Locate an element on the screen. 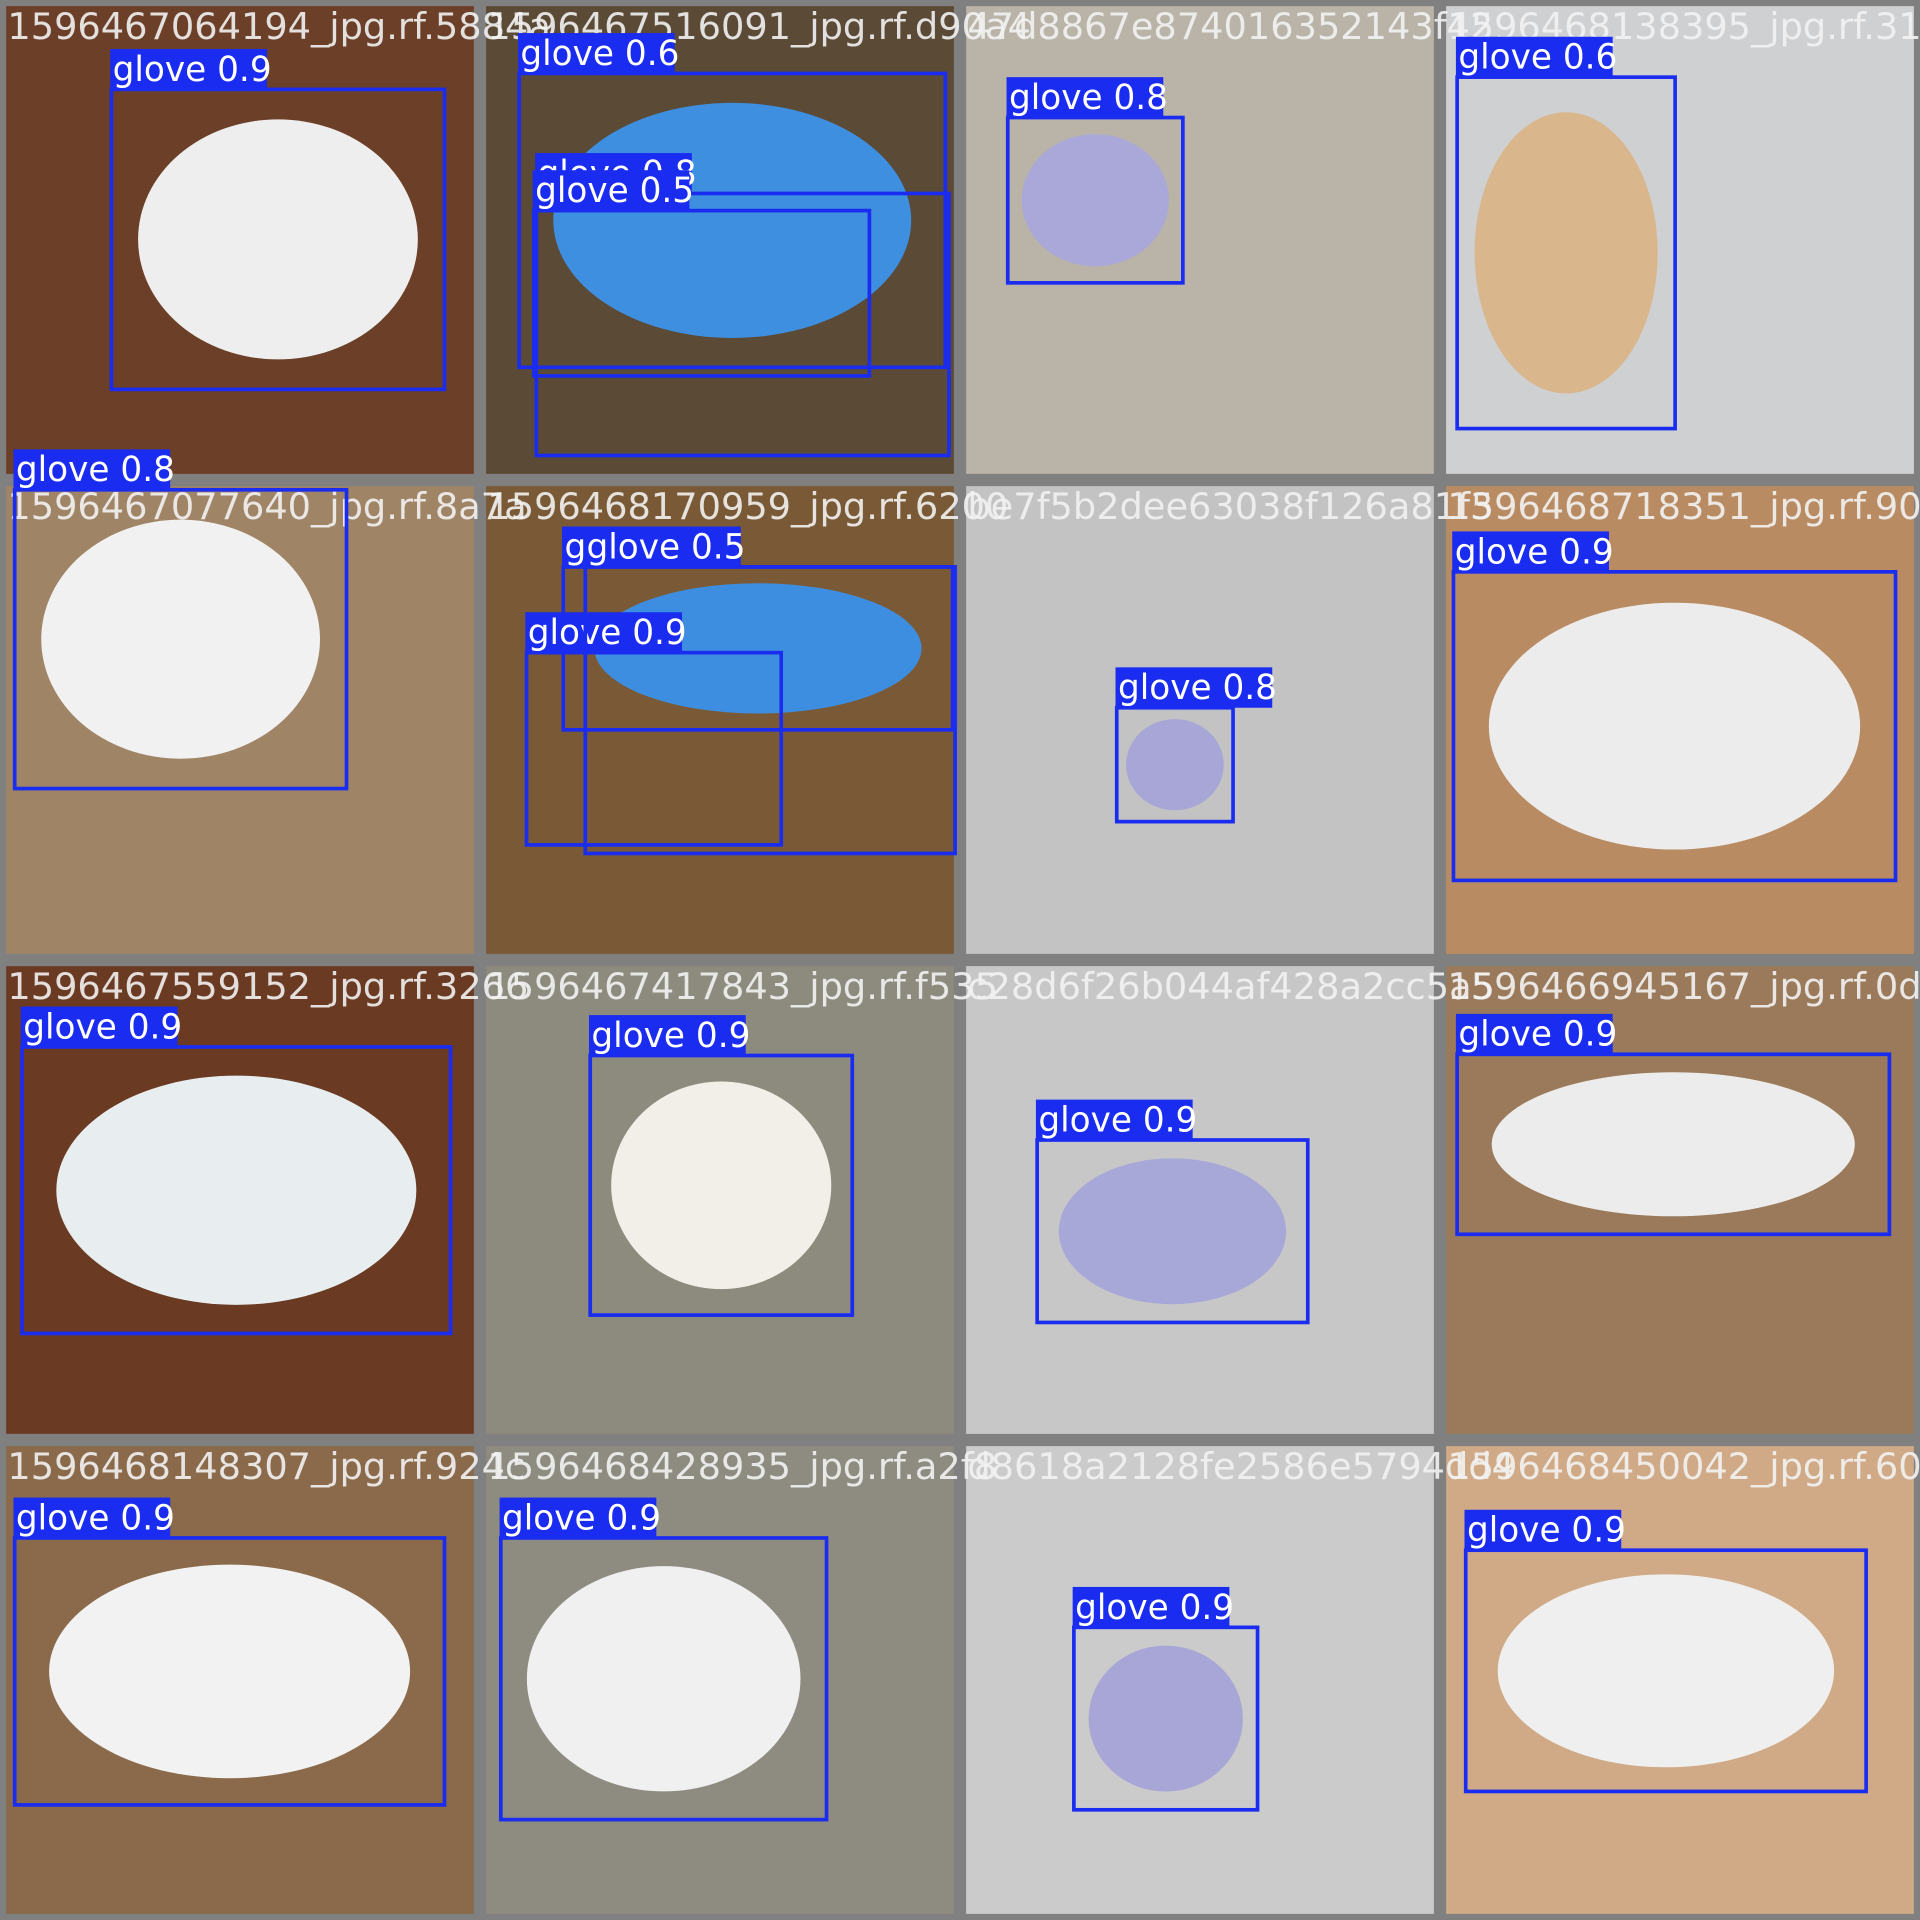  filename: 1596468428935_jpg.rf.a2f8 is located at coordinates (742, 1466).